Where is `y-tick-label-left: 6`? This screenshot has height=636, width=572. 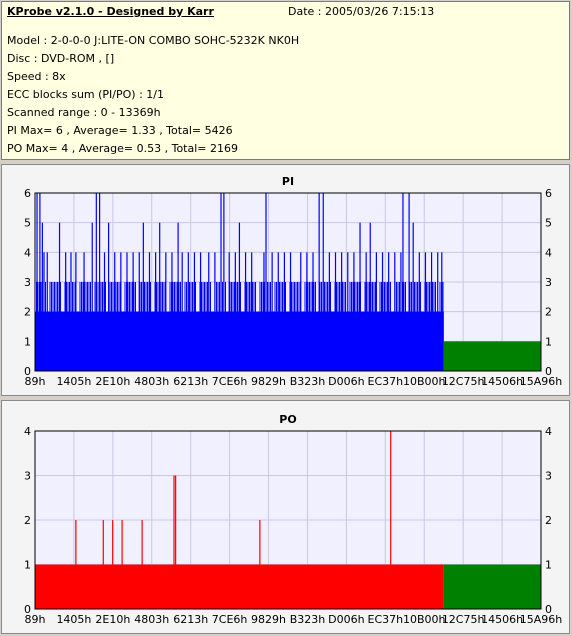
y-tick-label-left: 6 is located at coordinates (27, 193).